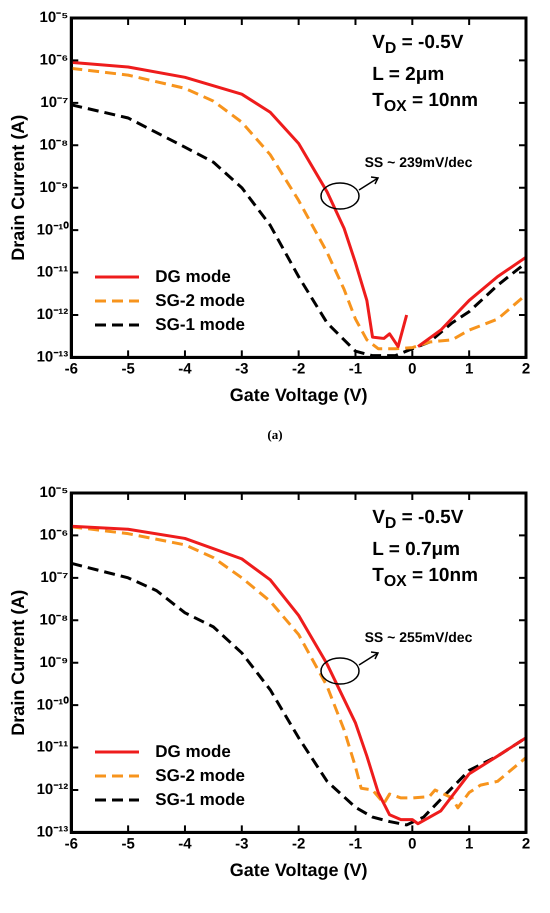 The image size is (550, 913). Describe the element at coordinates (418, 636) in the screenshot. I see `annotation: SS ~ 255mV/dec` at that location.